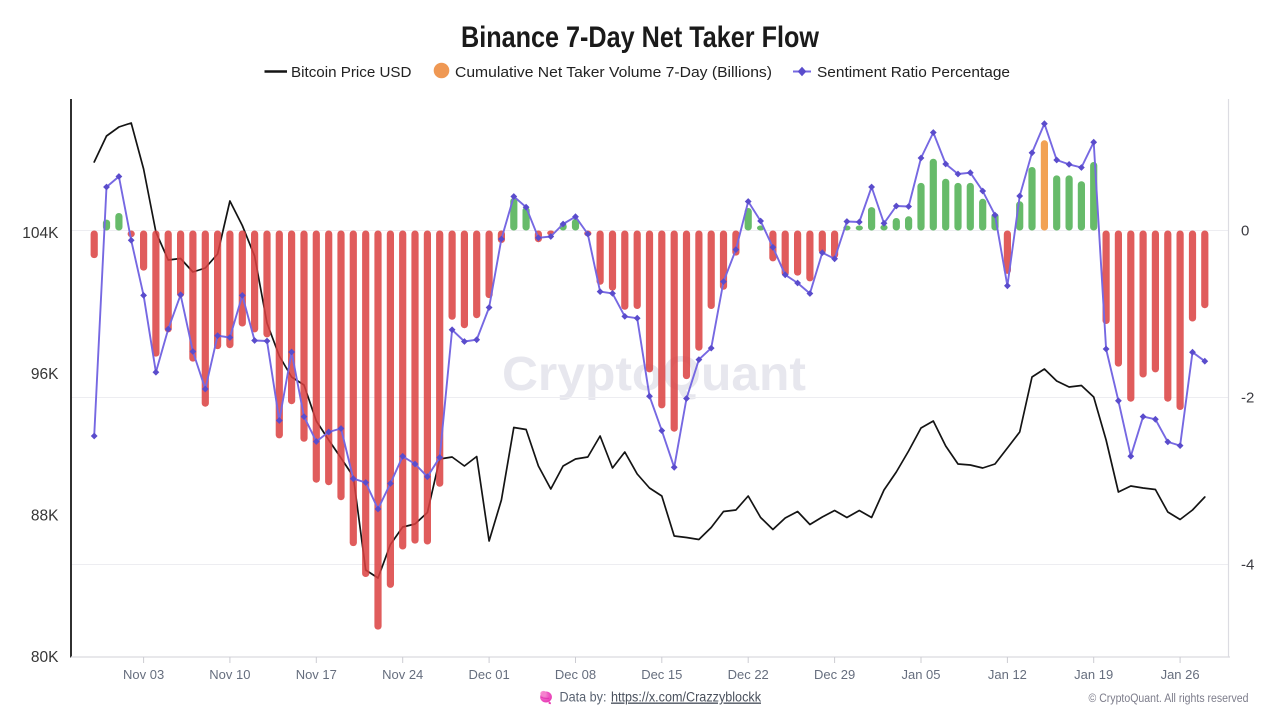  What do you see at coordinates (1245, 231) in the screenshot?
I see `svg-text: 0` at bounding box center [1245, 231].